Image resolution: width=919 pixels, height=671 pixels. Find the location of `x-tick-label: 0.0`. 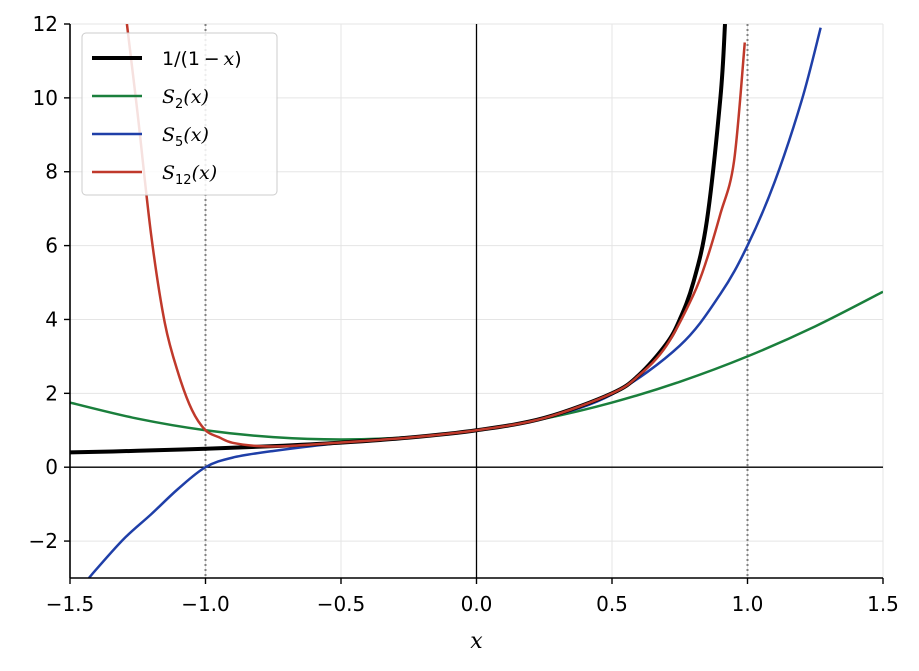

x-tick-label: 0.0 is located at coordinates (477, 604).